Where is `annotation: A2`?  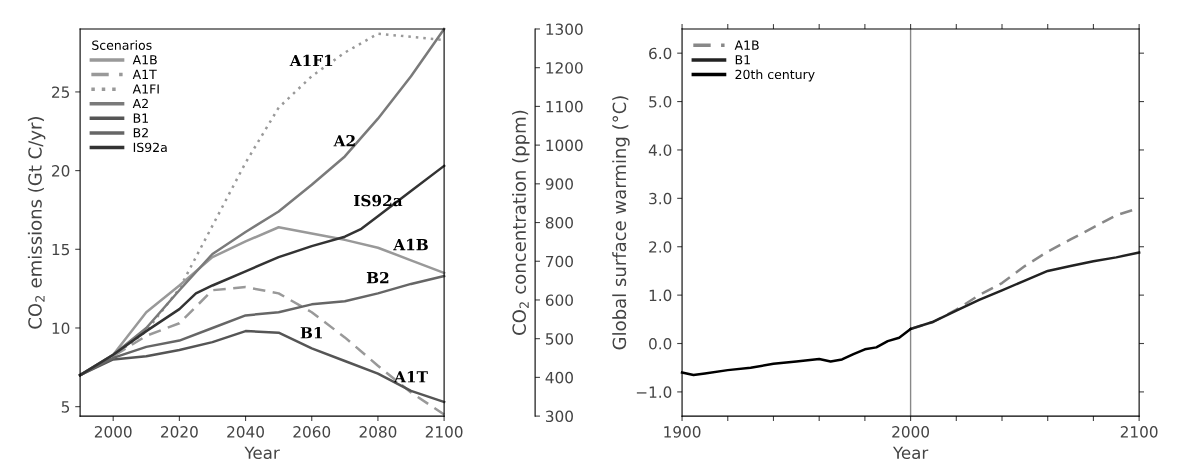
annotation: A2 is located at coordinates (344, 140).